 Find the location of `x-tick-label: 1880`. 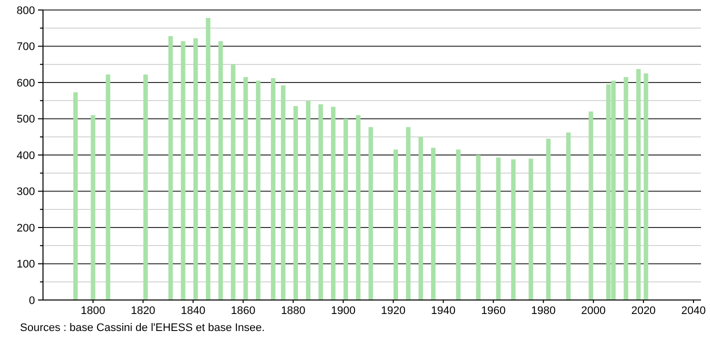

x-tick-label: 1880 is located at coordinates (293, 311).